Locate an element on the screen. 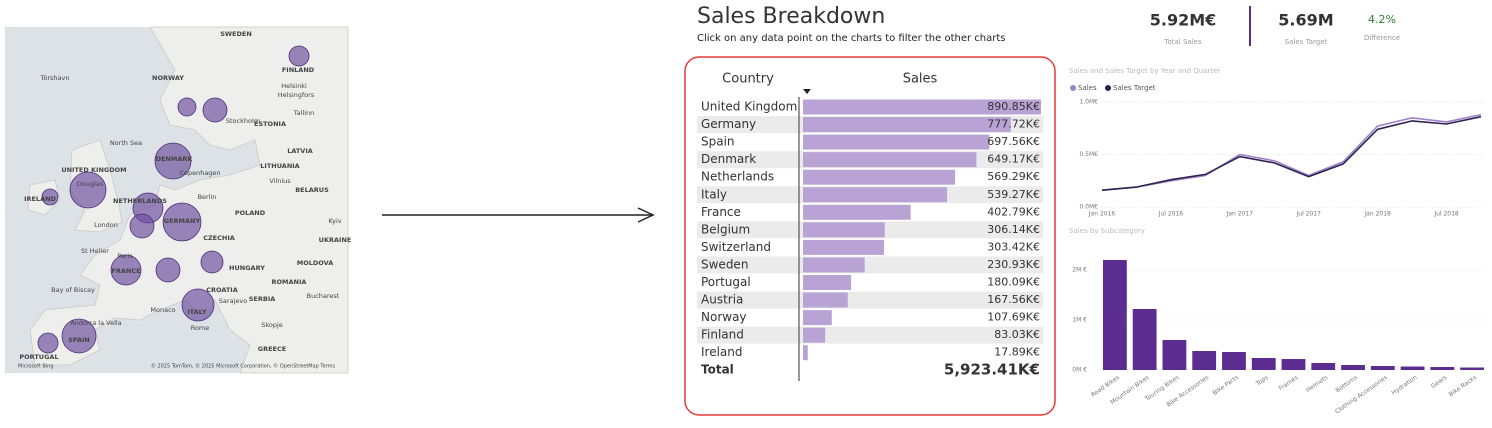  map-label: Helsinki is located at coordinates (294, 86).